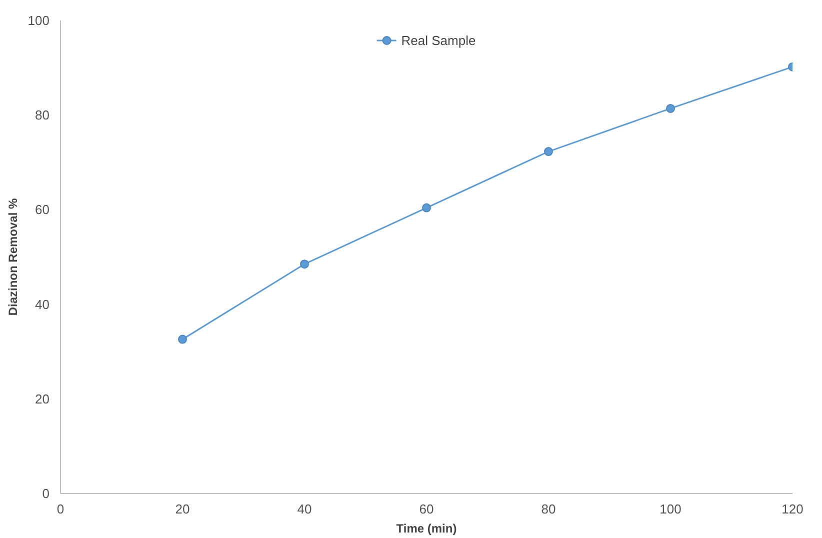  I want to click on y-tick-label: 0, so click(46, 493).